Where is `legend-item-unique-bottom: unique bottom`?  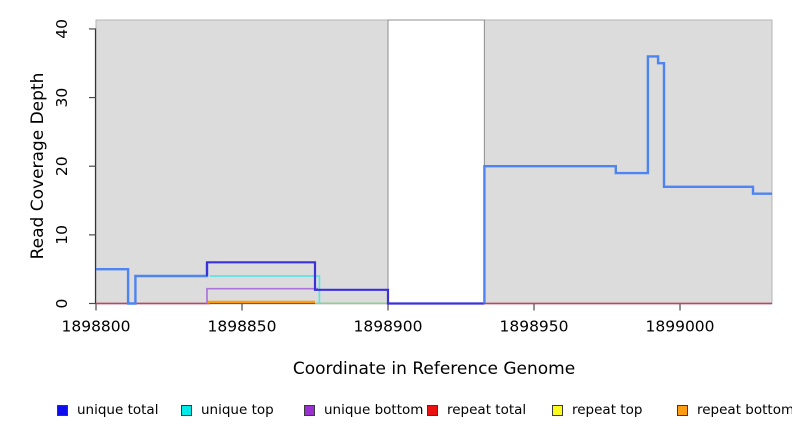 legend-item-unique-bottom: unique bottom is located at coordinates (363, 410).